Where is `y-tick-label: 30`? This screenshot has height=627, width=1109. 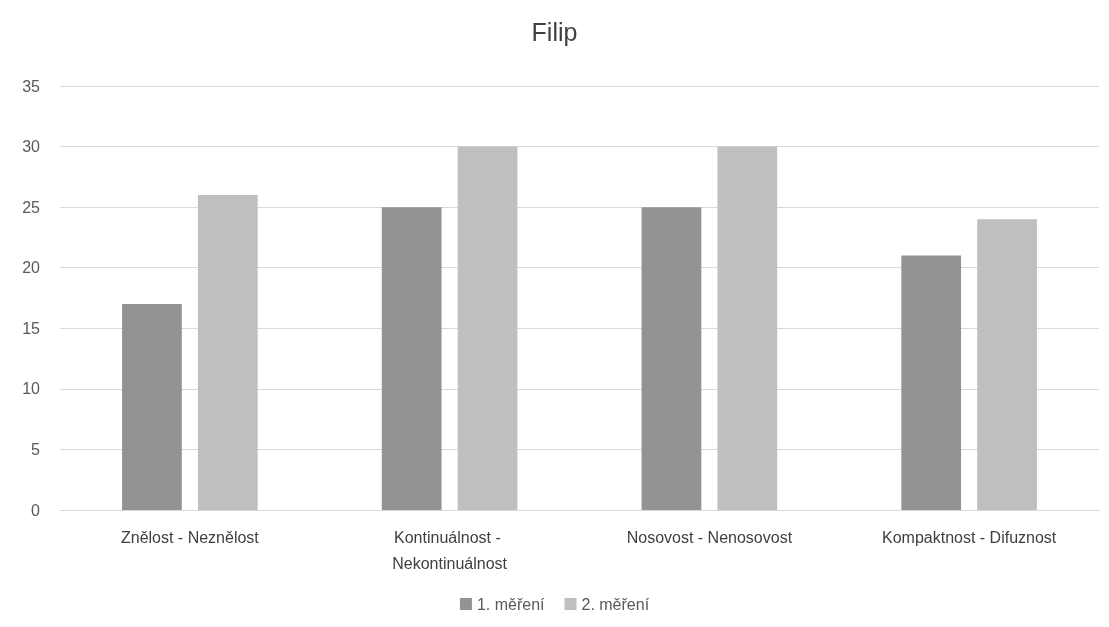
y-tick-label: 30 is located at coordinates (31, 147).